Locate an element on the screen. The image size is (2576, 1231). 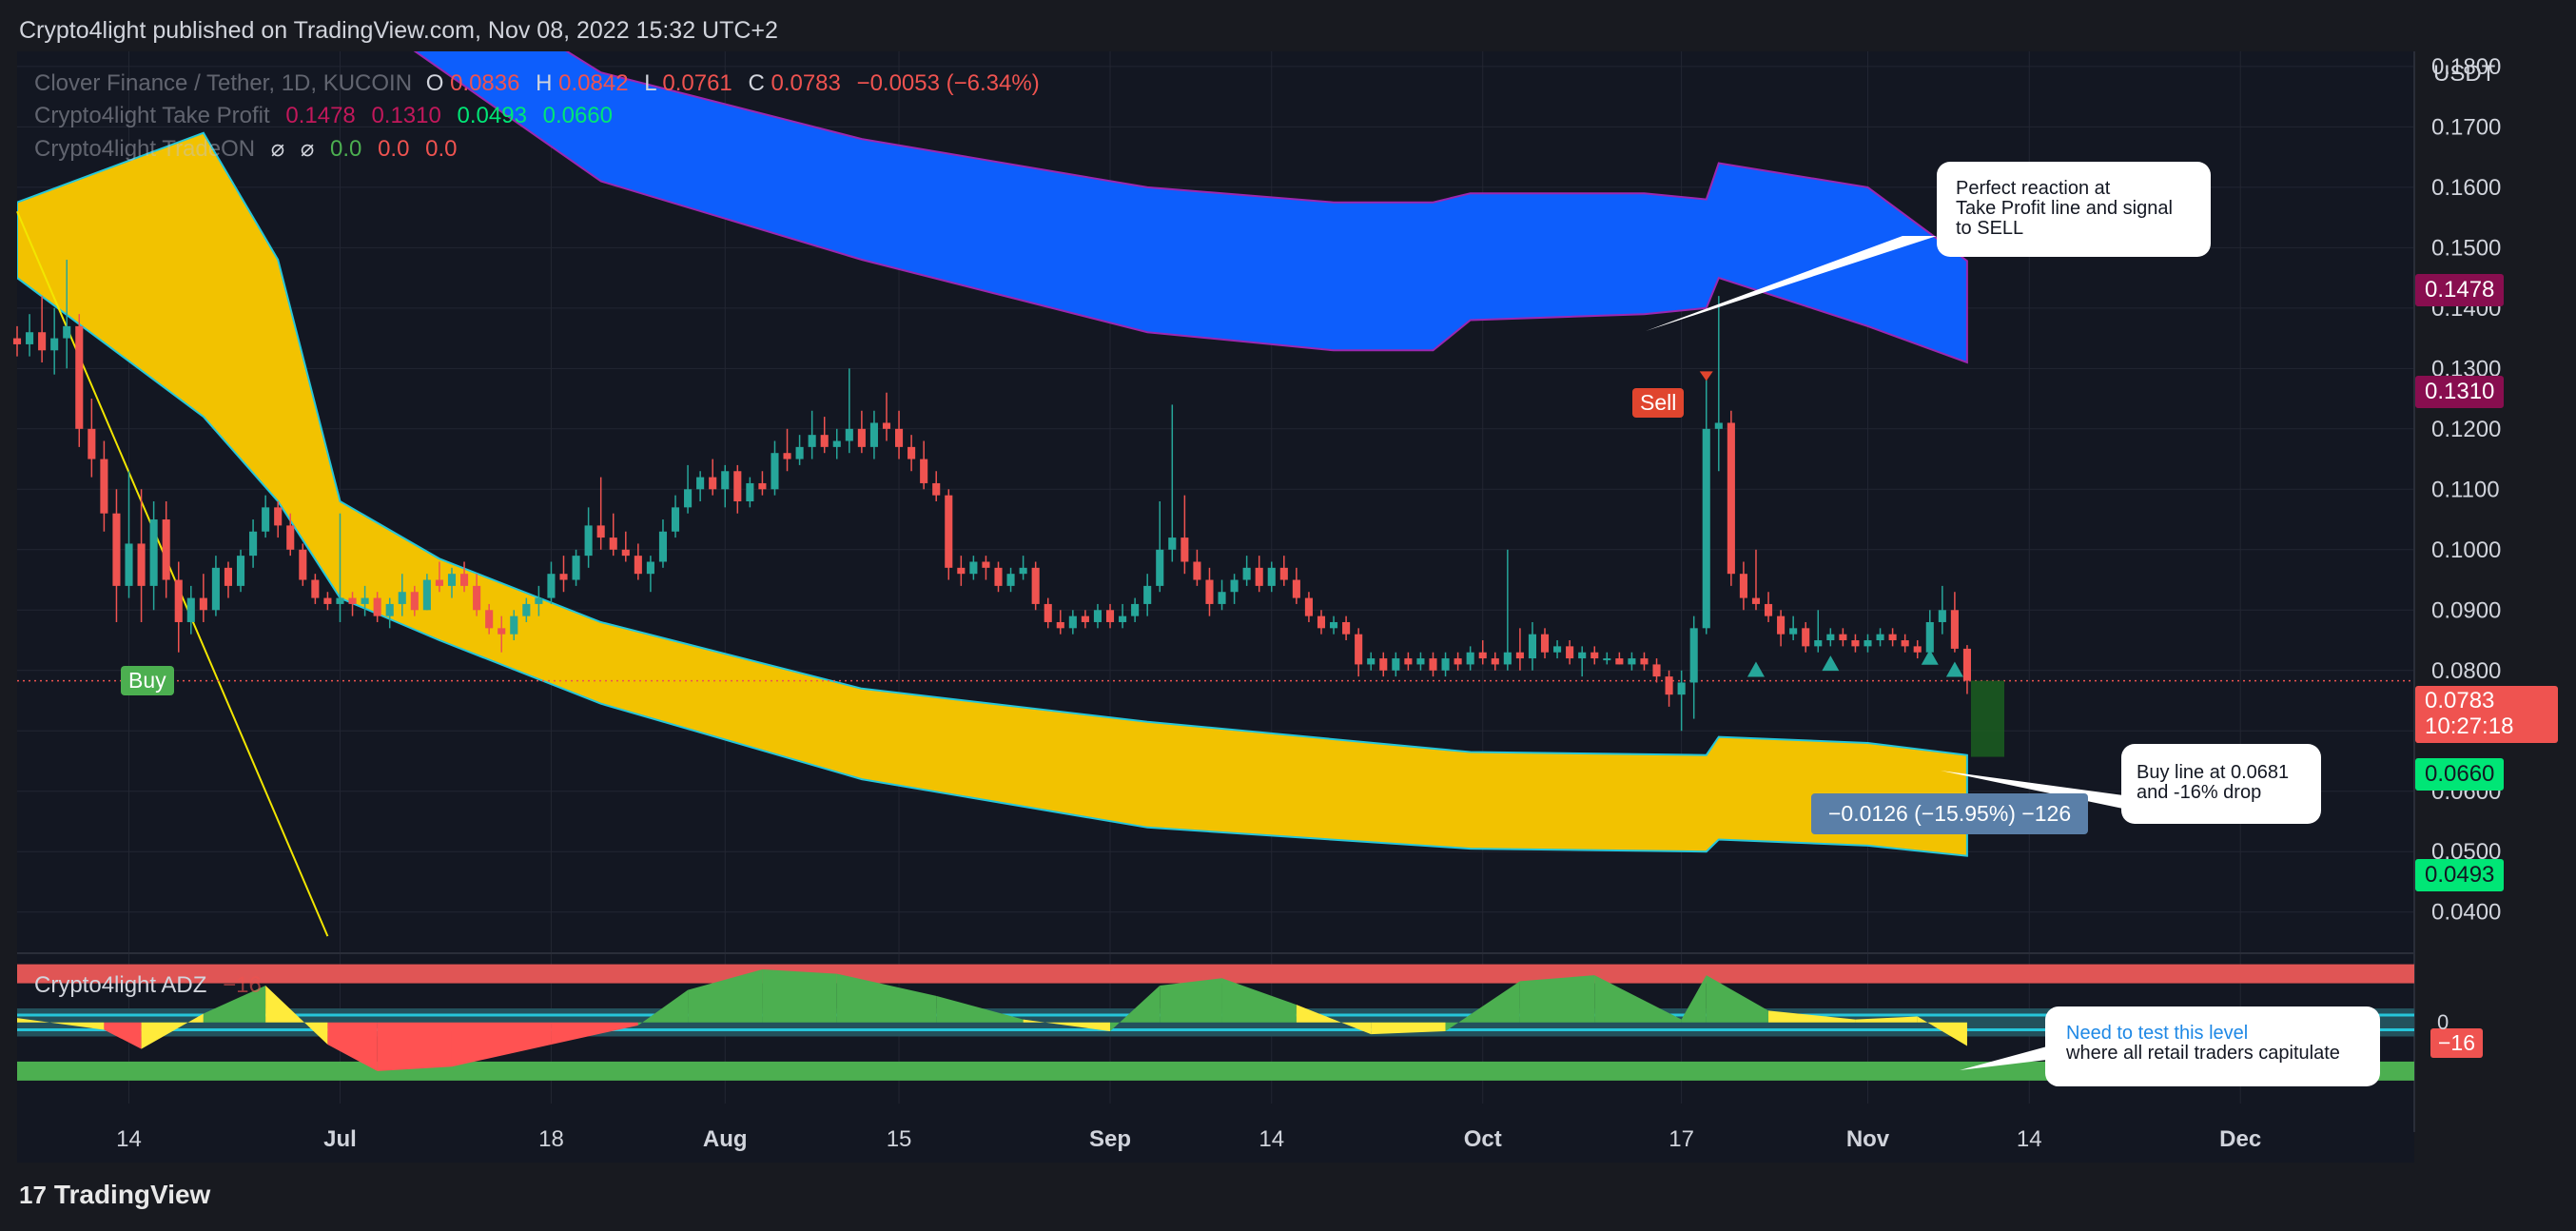
x-tick-label: Nov is located at coordinates (1868, 1139).